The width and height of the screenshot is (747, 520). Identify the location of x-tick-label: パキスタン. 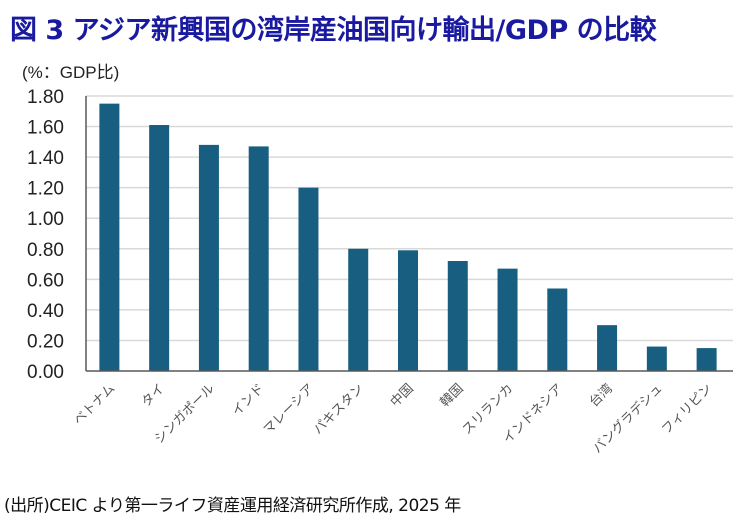
(339, 409).